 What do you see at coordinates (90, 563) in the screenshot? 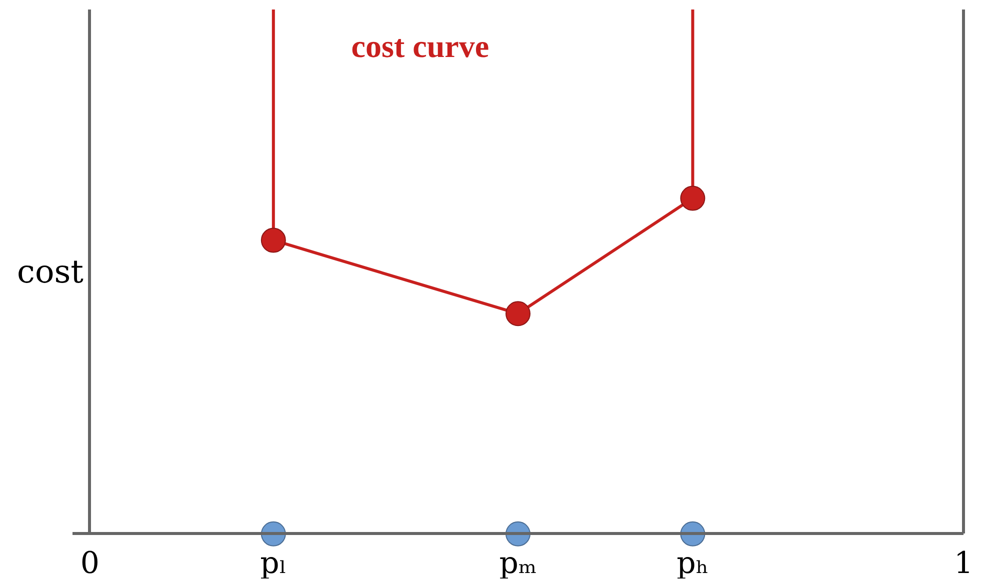
I see `x-tick-label: 0` at bounding box center [90, 563].